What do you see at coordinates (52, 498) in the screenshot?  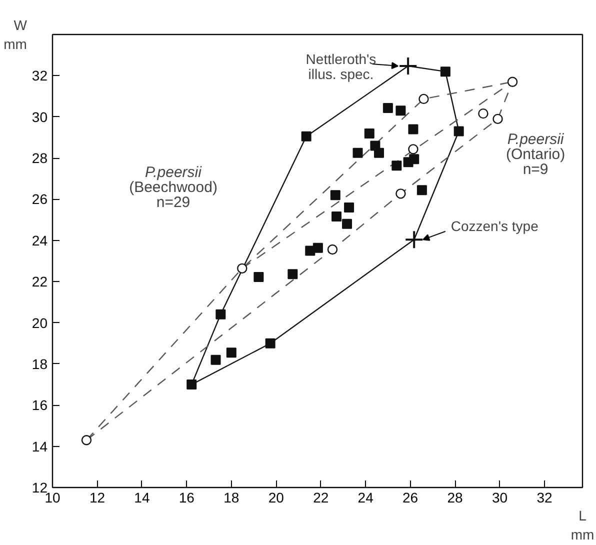 I see `x-tick-label: 10` at bounding box center [52, 498].